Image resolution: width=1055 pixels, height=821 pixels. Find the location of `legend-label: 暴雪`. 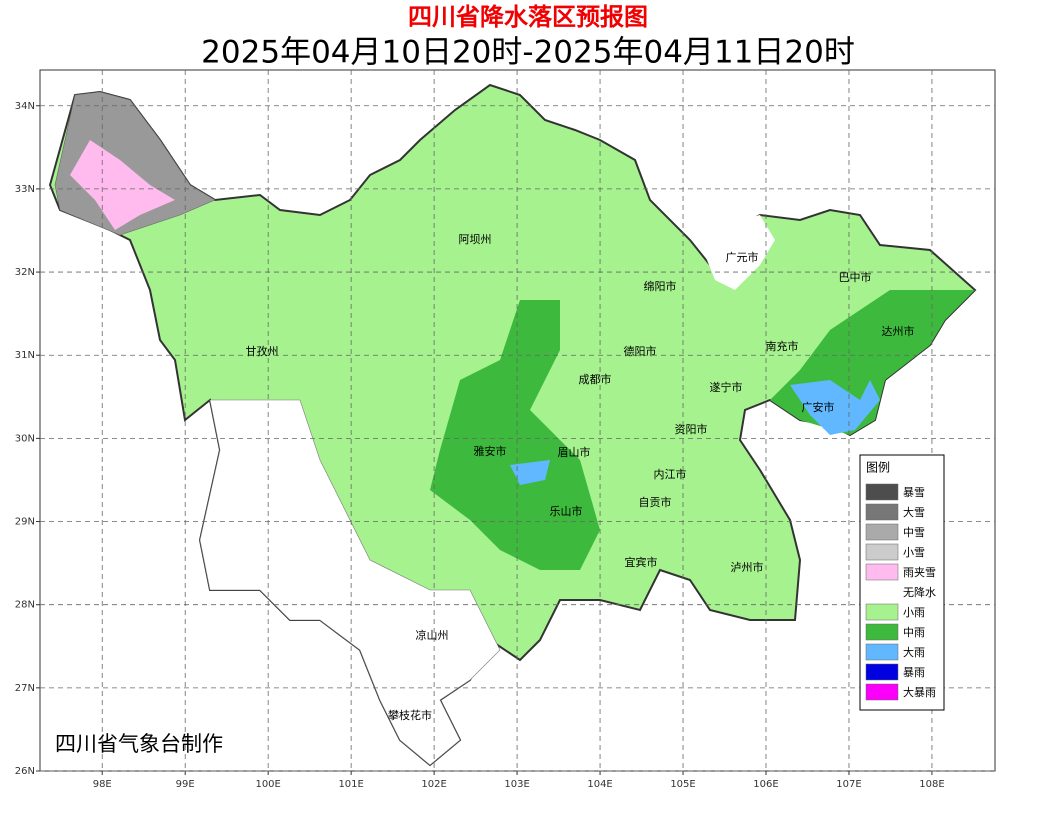

legend-label: 暴雪 is located at coordinates (914, 492).